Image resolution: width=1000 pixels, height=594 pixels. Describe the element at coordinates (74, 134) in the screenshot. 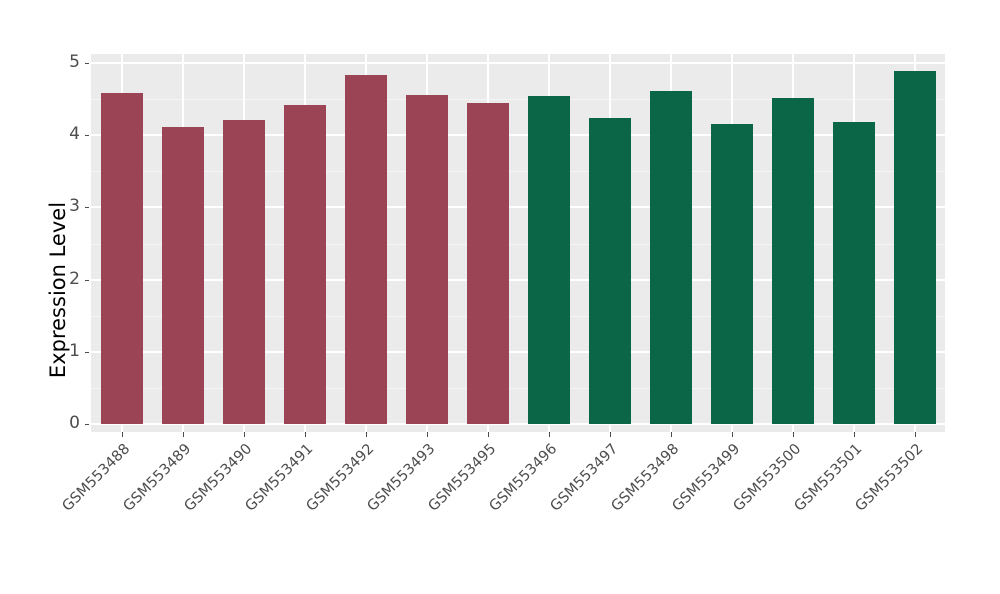

I see `y-axis-tick-label: 4` at that location.